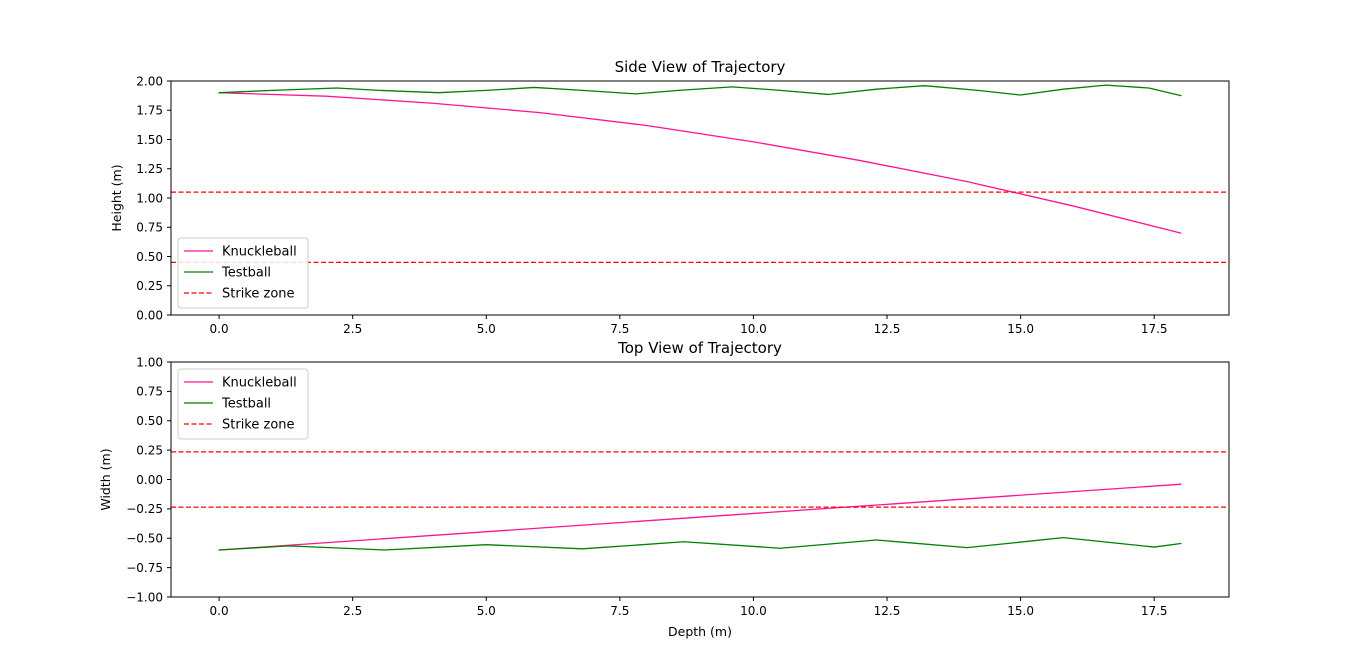  Describe the element at coordinates (144, 597) in the screenshot. I see `y-tick-label: −1.00` at that location.